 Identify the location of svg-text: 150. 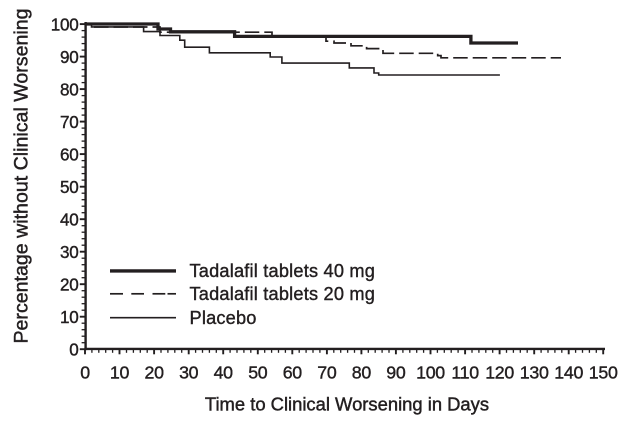
(603, 372).